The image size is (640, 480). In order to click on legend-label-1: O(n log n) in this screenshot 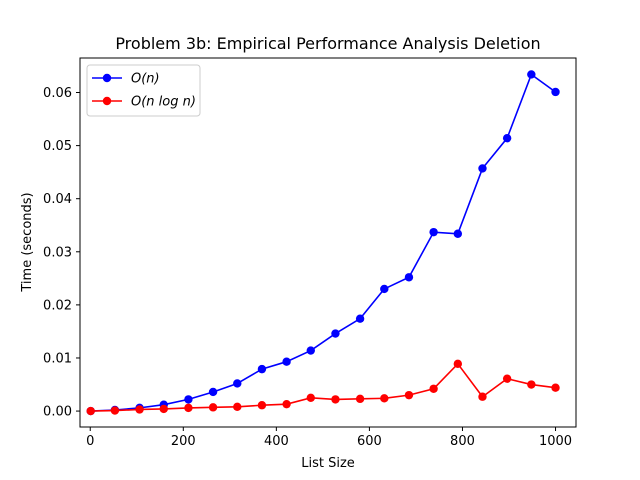, I will do `click(163, 102)`.